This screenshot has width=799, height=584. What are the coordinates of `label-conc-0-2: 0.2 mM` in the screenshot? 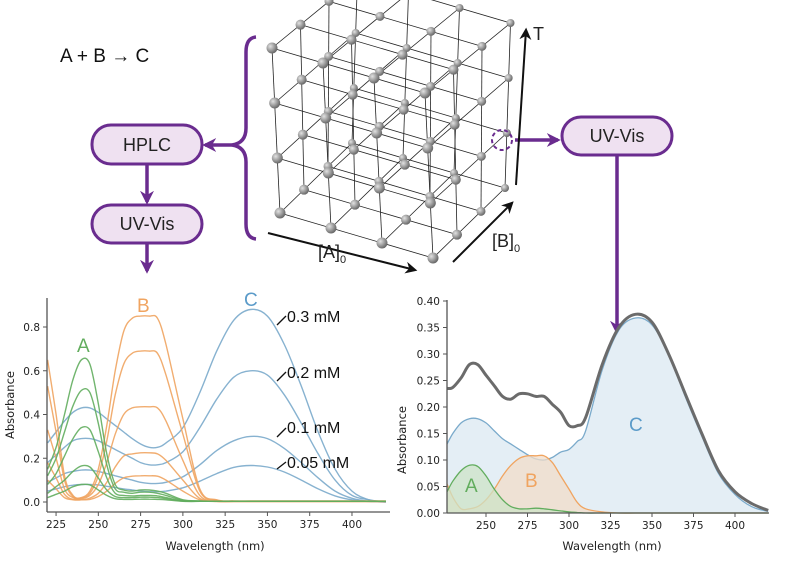 It's located at (313, 373).